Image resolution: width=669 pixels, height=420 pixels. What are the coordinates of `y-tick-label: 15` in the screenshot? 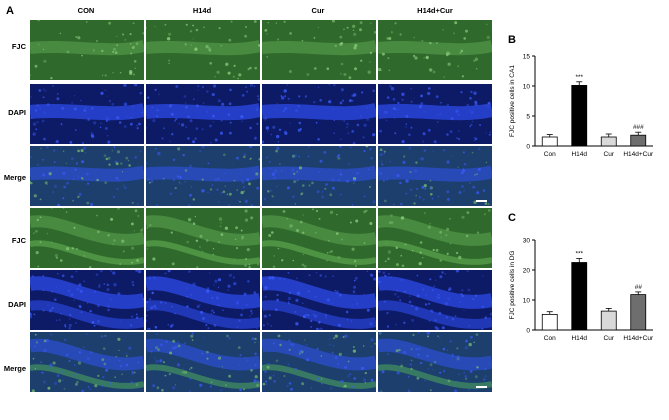 It's located at (527, 57).